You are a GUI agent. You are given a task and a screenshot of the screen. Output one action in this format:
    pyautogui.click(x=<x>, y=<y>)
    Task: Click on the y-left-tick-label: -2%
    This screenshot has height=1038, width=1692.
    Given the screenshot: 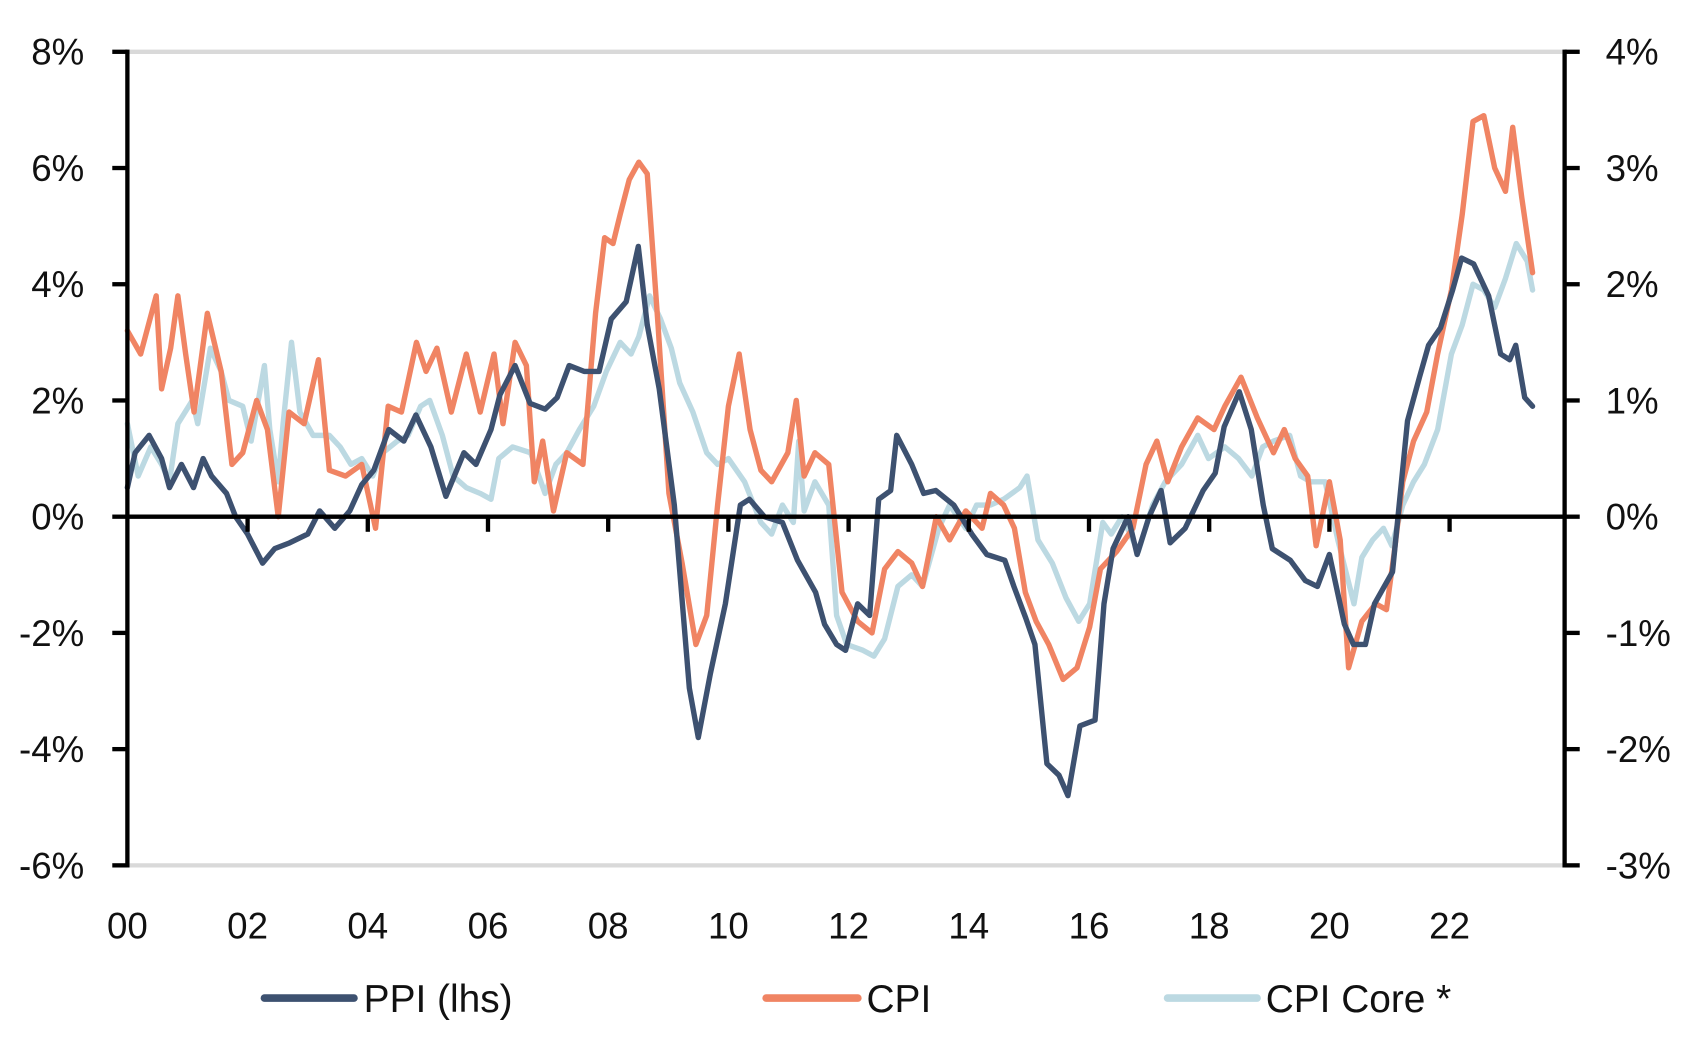 What is the action you would take?
    pyautogui.click(x=51, y=633)
    